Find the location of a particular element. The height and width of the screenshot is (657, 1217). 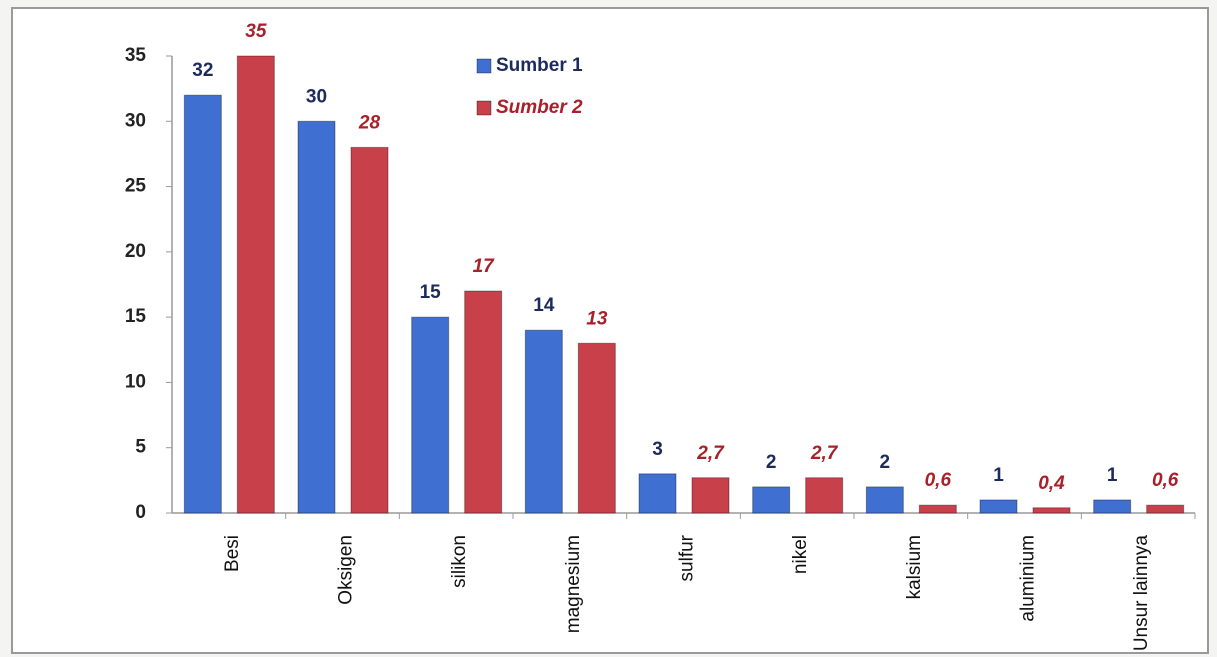

legend-label: Sumber 2 is located at coordinates (539, 107).